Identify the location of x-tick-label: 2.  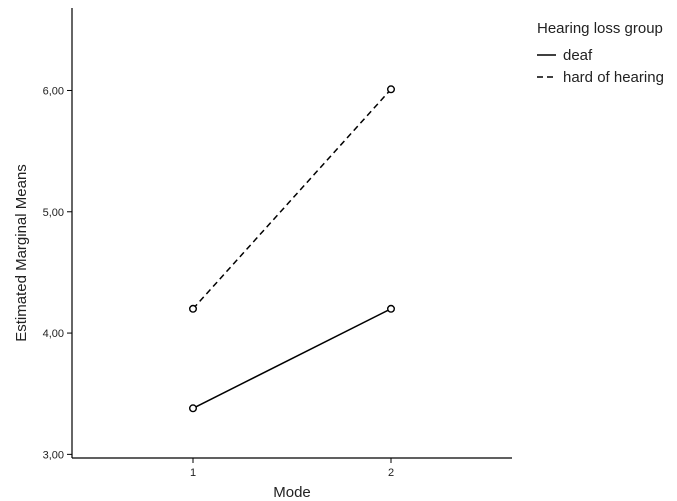
(391, 473).